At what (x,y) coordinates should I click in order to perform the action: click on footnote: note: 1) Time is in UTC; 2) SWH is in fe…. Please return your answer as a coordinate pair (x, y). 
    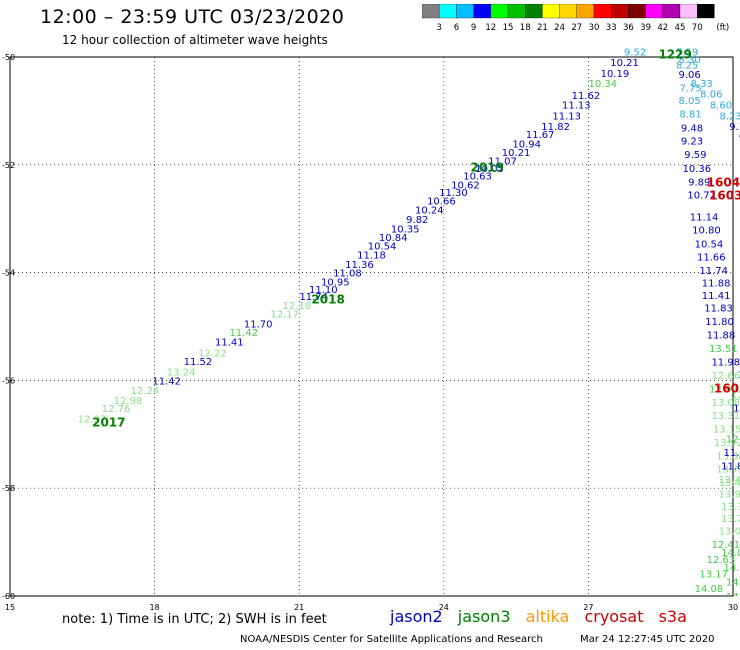
    Looking at the image, I should click on (194, 619).